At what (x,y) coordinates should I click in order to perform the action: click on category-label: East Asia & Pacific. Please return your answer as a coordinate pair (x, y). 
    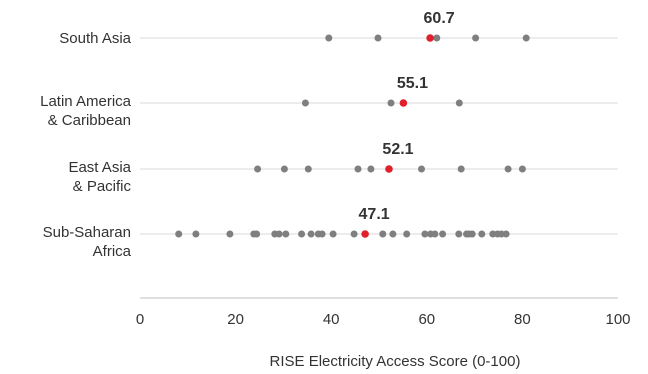
    Looking at the image, I should click on (99, 177).